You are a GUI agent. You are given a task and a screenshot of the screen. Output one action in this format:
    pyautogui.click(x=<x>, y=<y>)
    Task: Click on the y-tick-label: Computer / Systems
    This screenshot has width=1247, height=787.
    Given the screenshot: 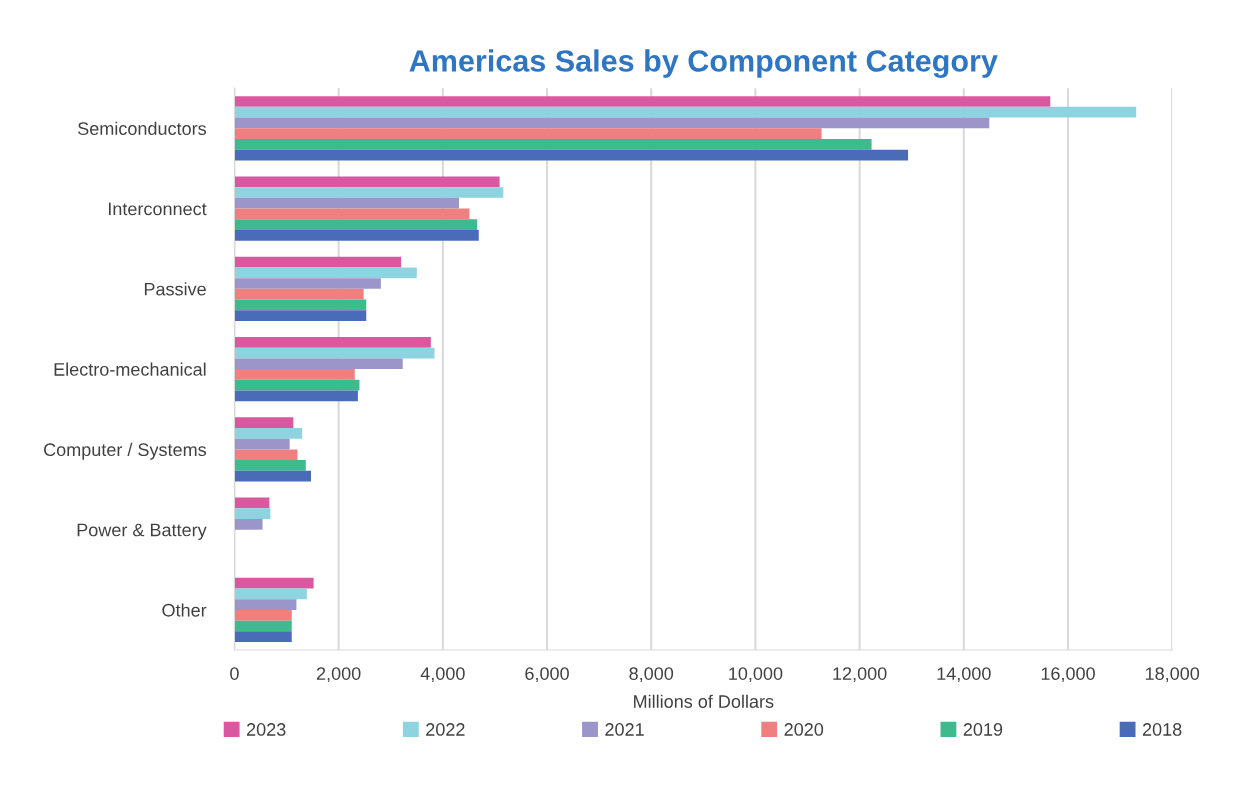 What is the action you would take?
    pyautogui.click(x=125, y=451)
    